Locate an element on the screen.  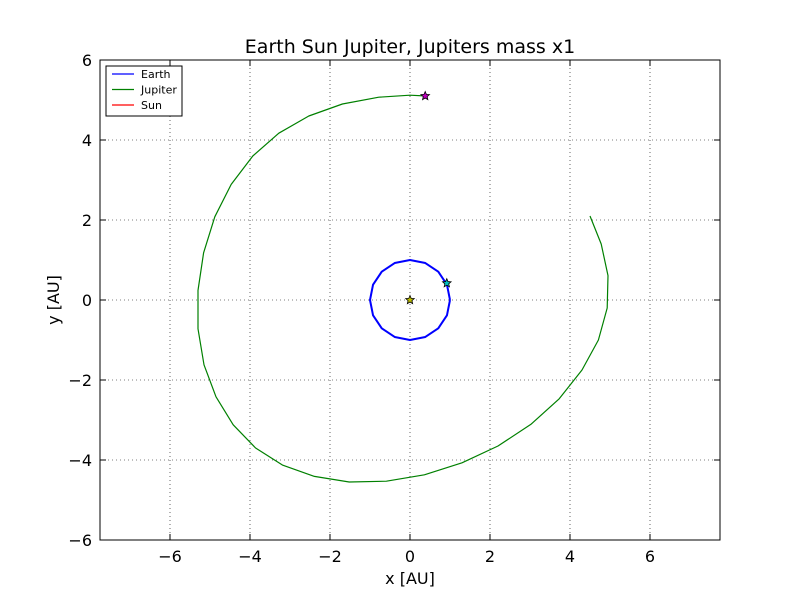
y-tick-label: 2 is located at coordinates (87, 220).